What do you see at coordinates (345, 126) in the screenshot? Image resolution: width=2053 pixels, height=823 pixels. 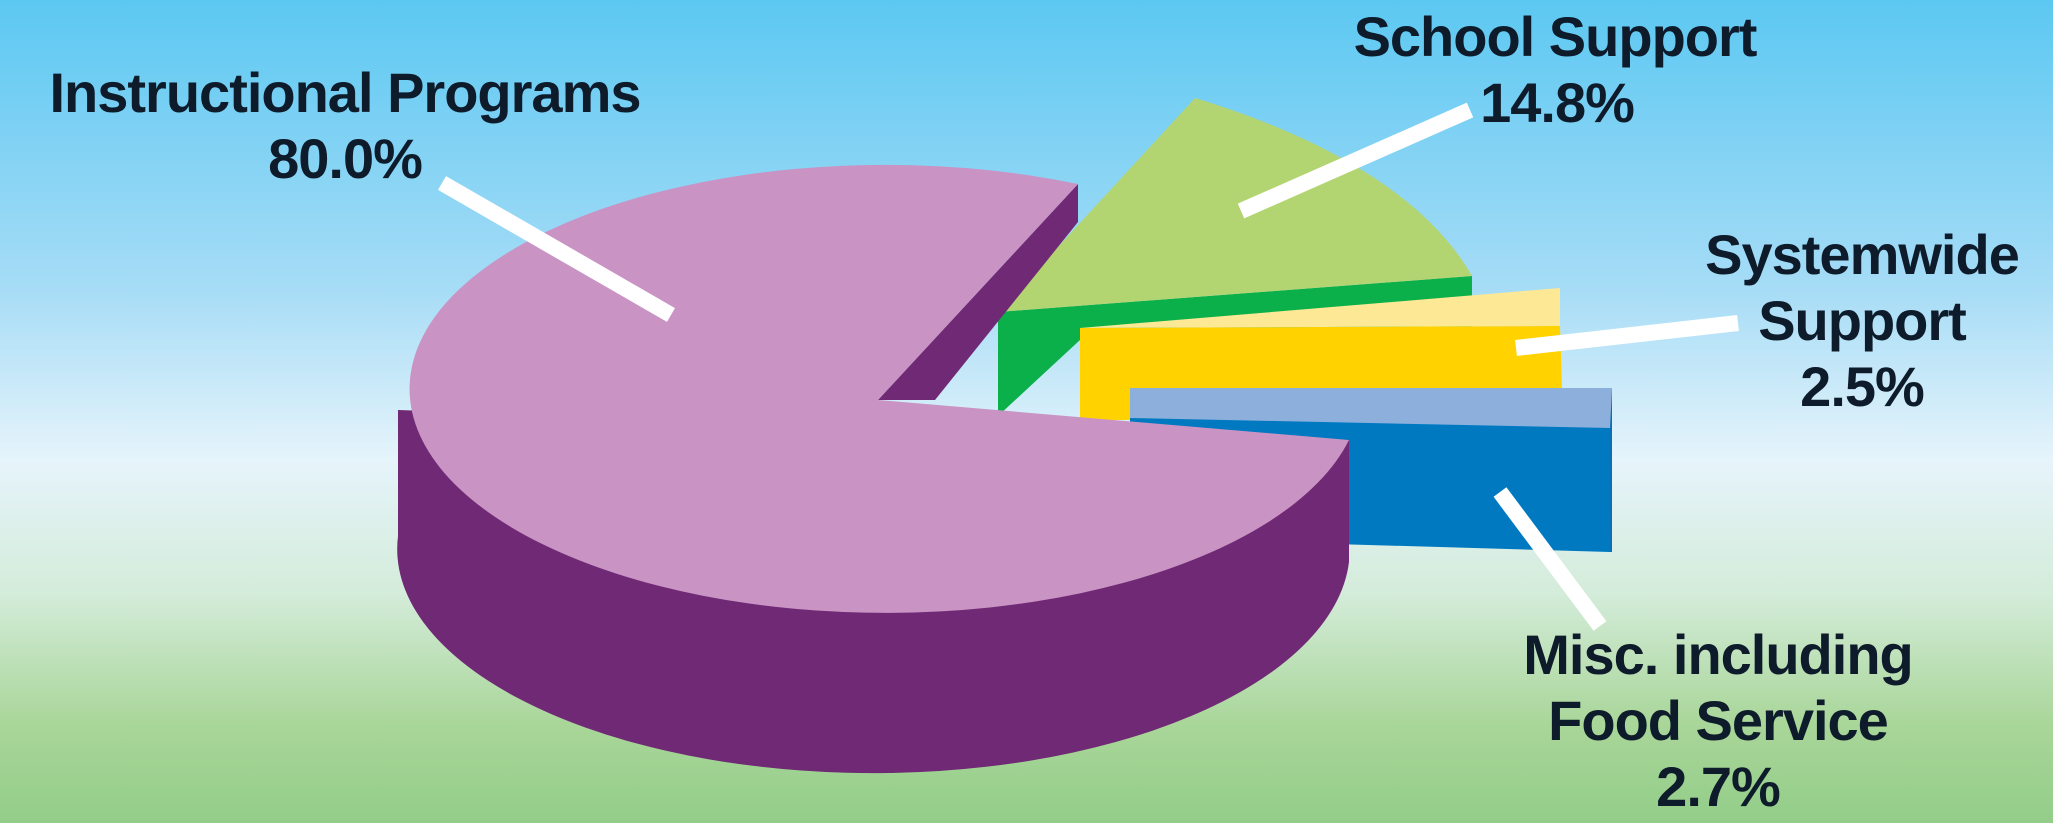 I see `label-instructional-programs: Instructional Programs 80.0%` at bounding box center [345, 126].